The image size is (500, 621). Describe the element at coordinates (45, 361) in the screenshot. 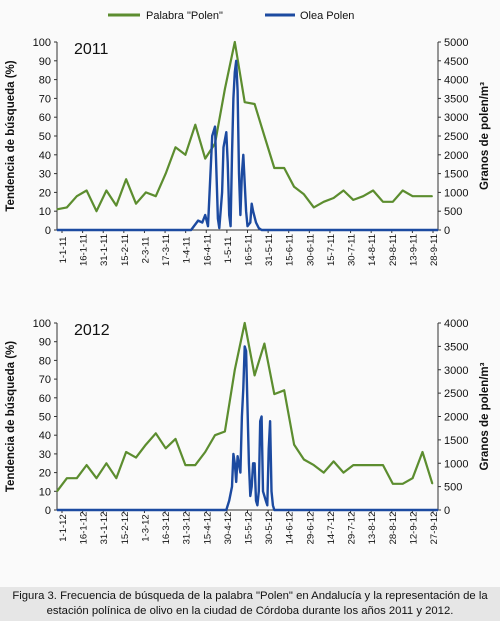

I see `y-tick-label: 80` at that location.